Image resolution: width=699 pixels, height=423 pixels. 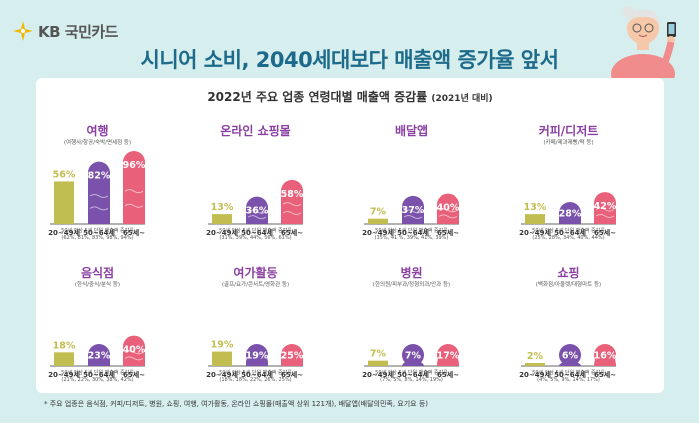 What do you see at coordinates (97, 143) in the screenshot?
I see `chart-description: (여행사/항공/숙박/면세점 등)` at bounding box center [97, 143].